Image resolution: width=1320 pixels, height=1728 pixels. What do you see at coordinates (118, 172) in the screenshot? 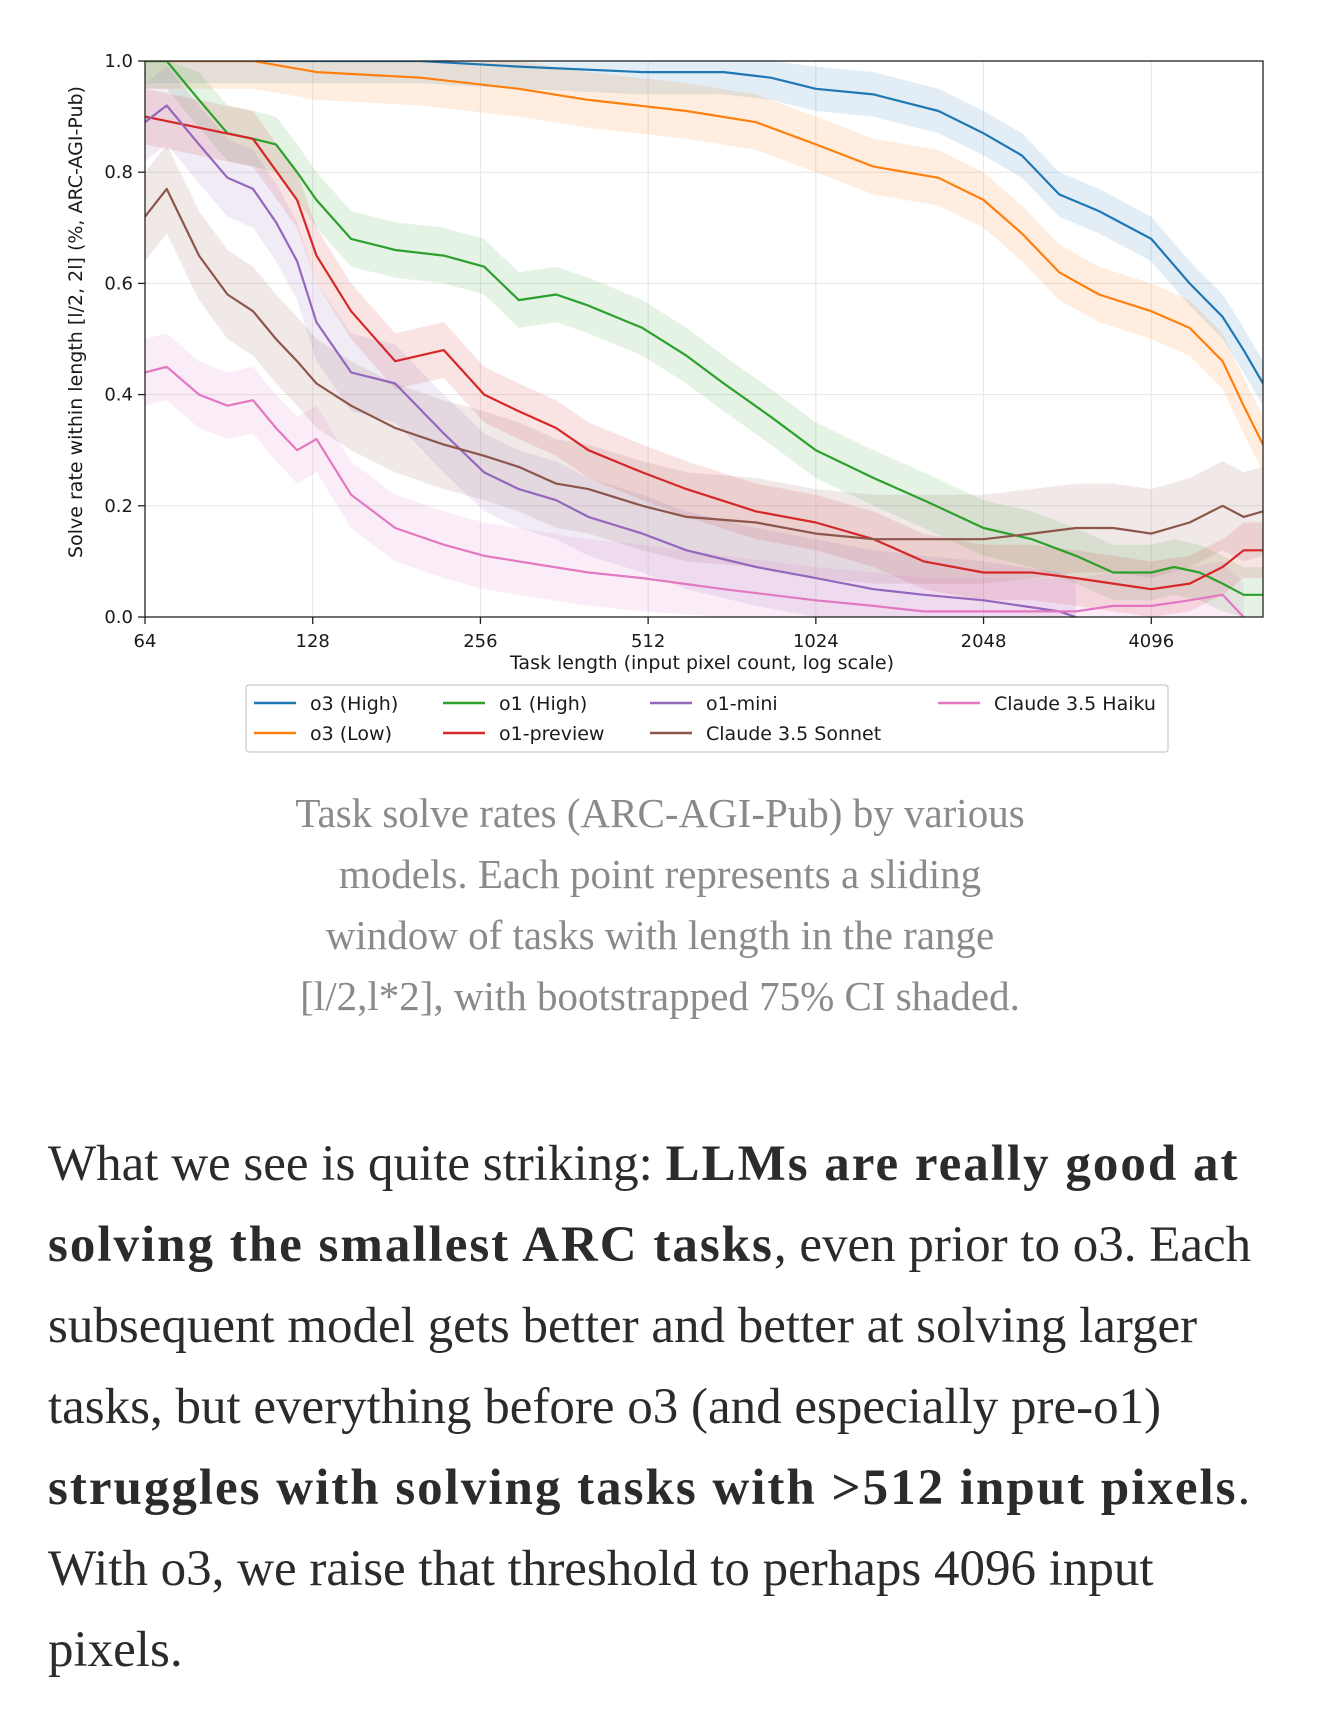
I see `y-tick-label: 0.8` at bounding box center [118, 172].